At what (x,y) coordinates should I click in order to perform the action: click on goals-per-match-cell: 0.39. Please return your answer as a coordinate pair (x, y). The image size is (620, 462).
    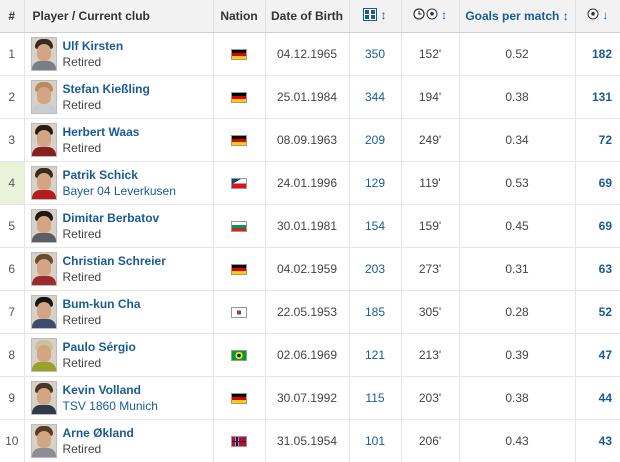
    Looking at the image, I should click on (517, 355).